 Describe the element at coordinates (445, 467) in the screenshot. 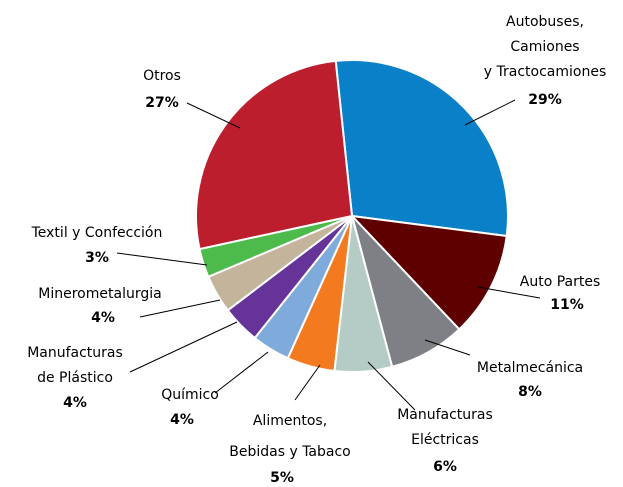

I see `value-label: 6%` at that location.